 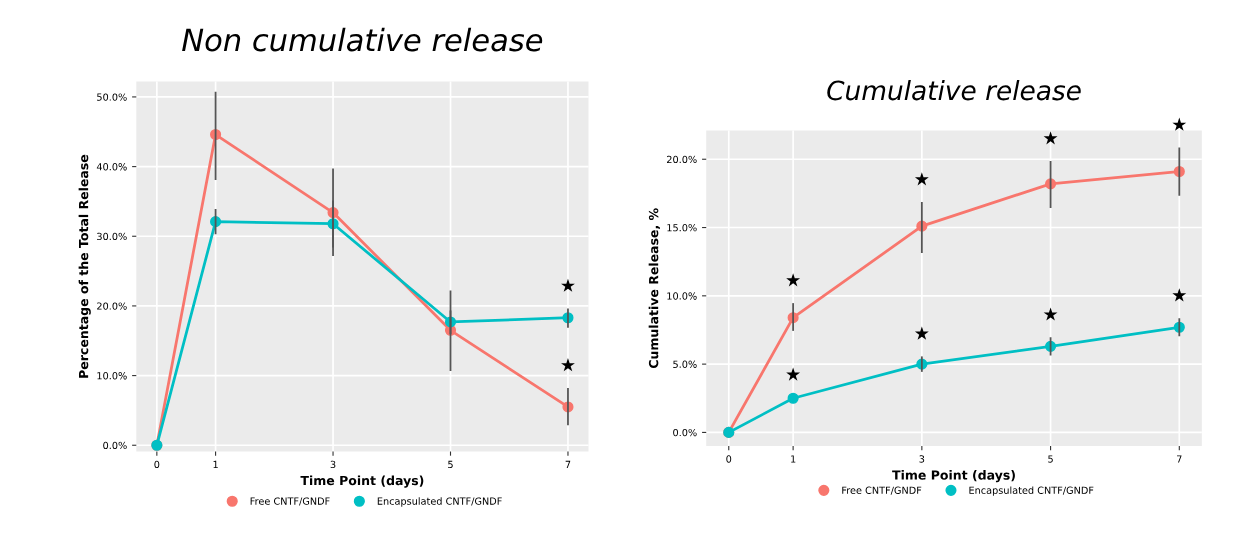 I want to click on y-tick-label: 15.0%, so click(x=682, y=228).